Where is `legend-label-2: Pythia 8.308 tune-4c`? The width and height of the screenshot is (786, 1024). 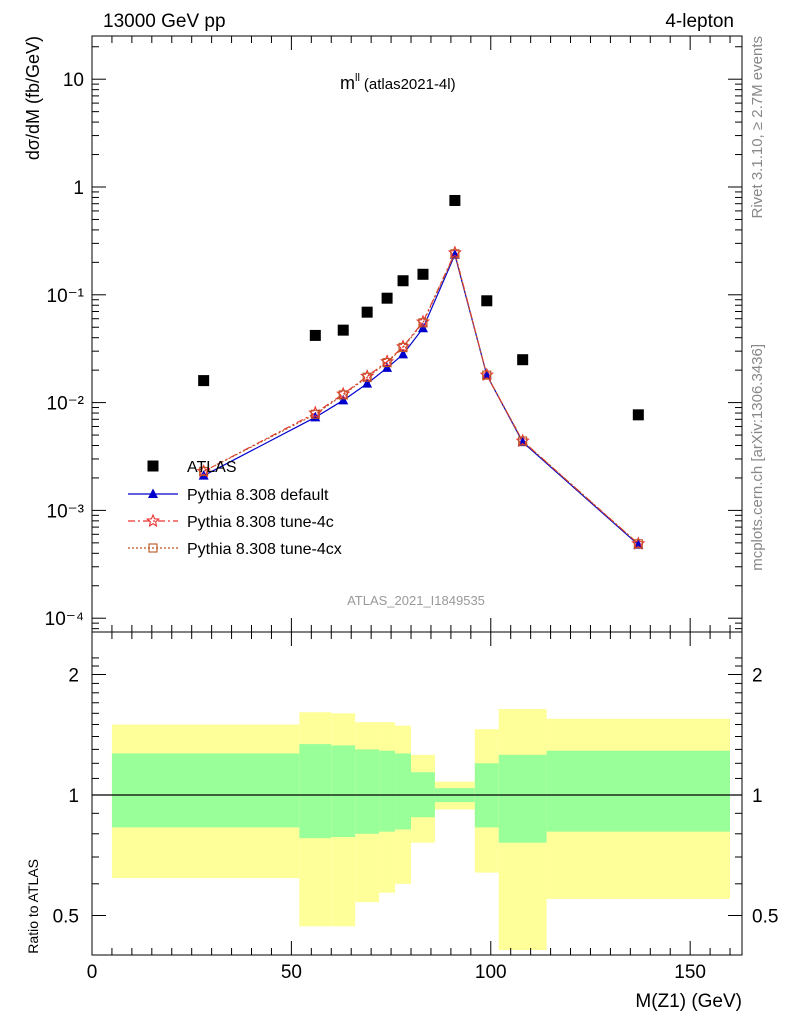 legend-label-2: Pythia 8.308 tune-4c is located at coordinates (260, 522).